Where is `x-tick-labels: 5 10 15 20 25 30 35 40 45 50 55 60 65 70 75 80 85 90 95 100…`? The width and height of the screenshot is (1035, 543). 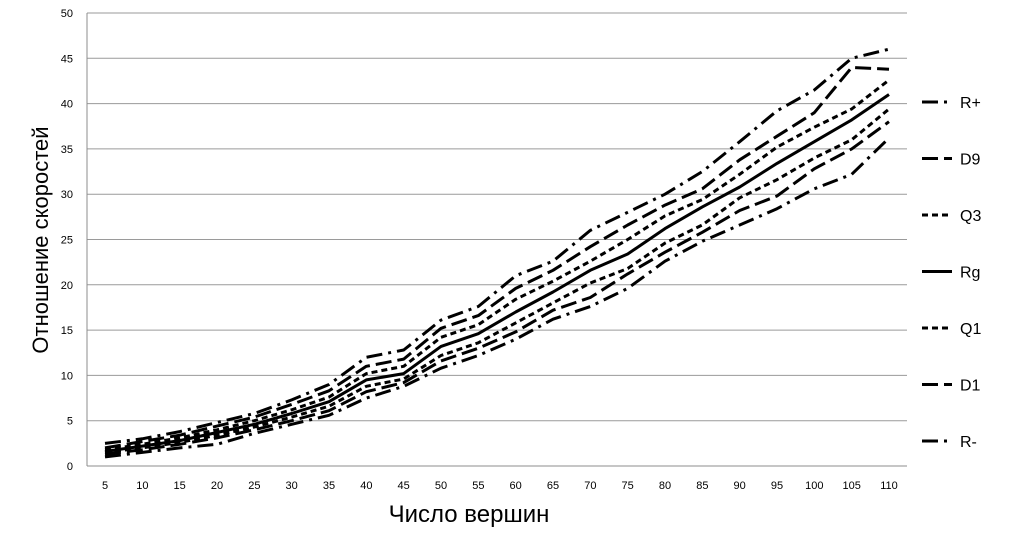
x-tick-labels: 5 10 15 20 25 30 35 40 45 50 55 60 65 70 75 80 85 90 95 100… is located at coordinates (500, 486).